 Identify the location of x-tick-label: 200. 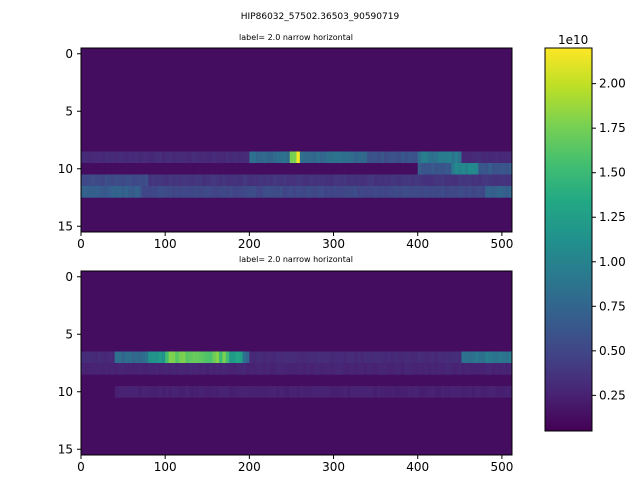
(249, 244).